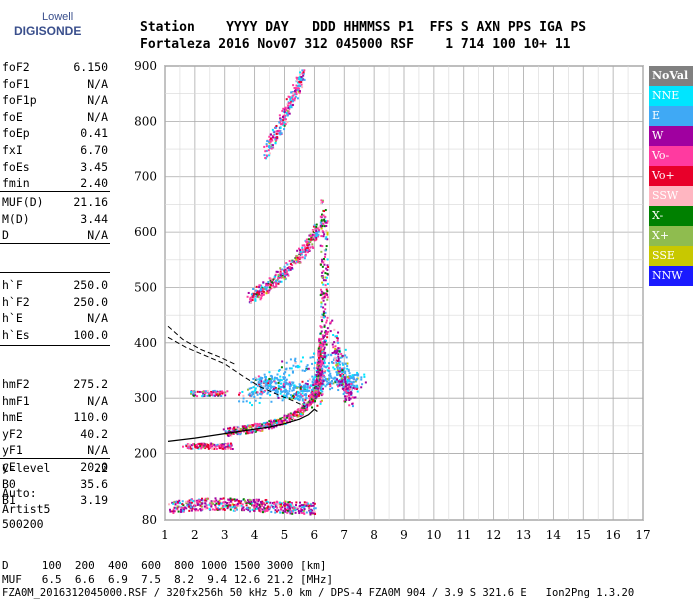 This screenshot has width=700, height=600. I want to click on param-row: foEs 3.45, so click(55, 168).